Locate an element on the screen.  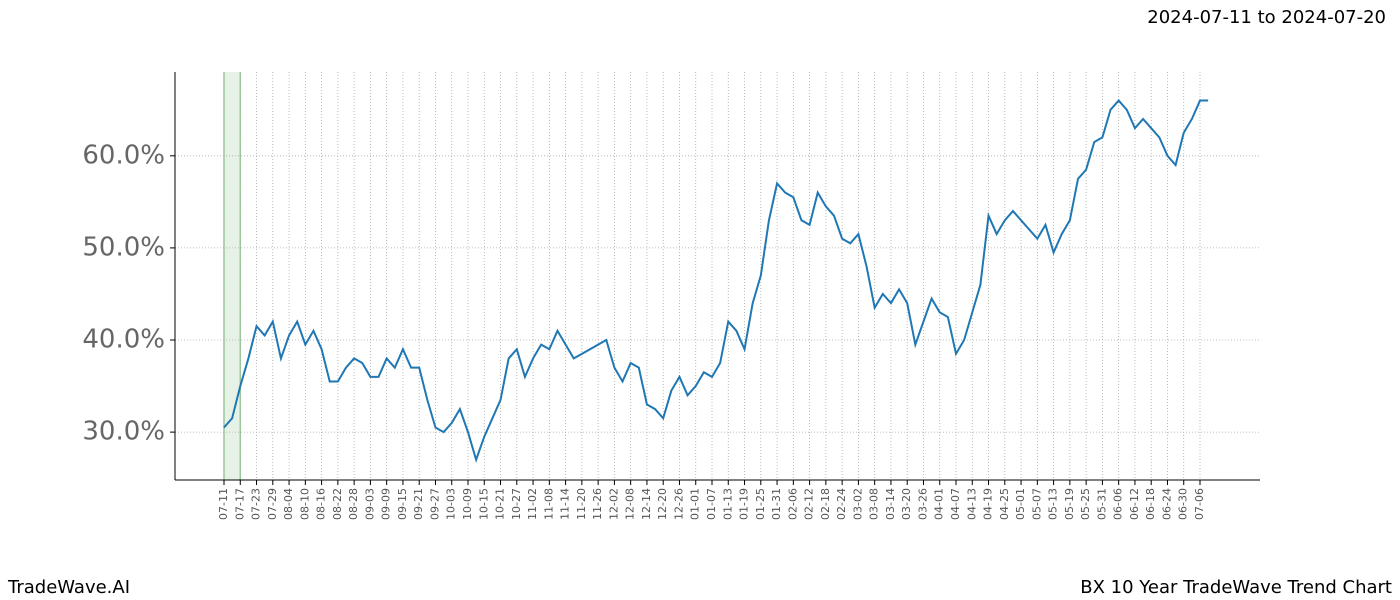
x-tick-label: 03-08 is located at coordinates (874, 504).